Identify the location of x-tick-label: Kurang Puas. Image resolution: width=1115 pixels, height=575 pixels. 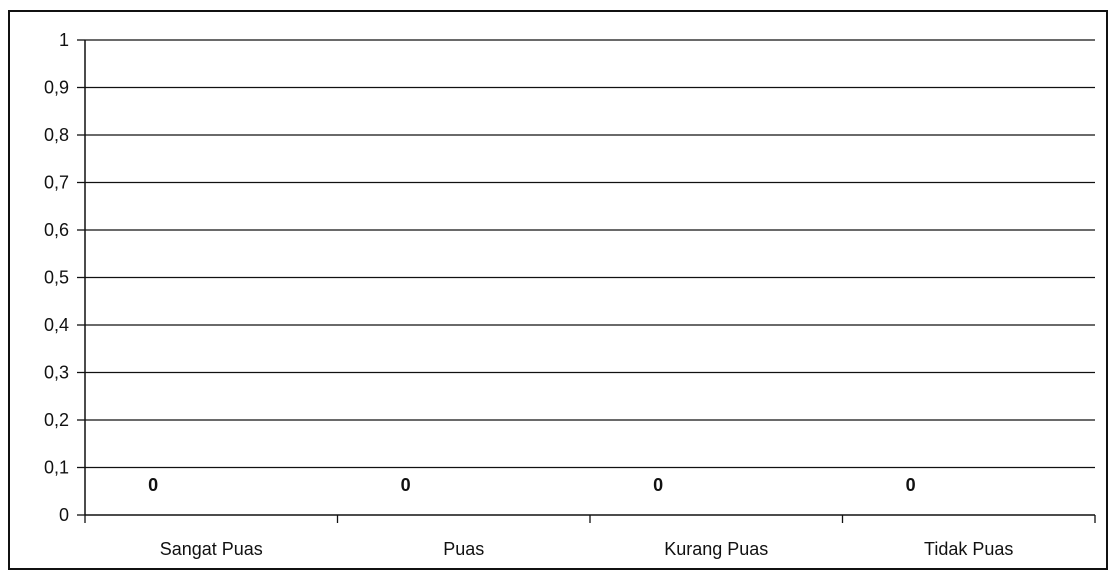
(716, 549).